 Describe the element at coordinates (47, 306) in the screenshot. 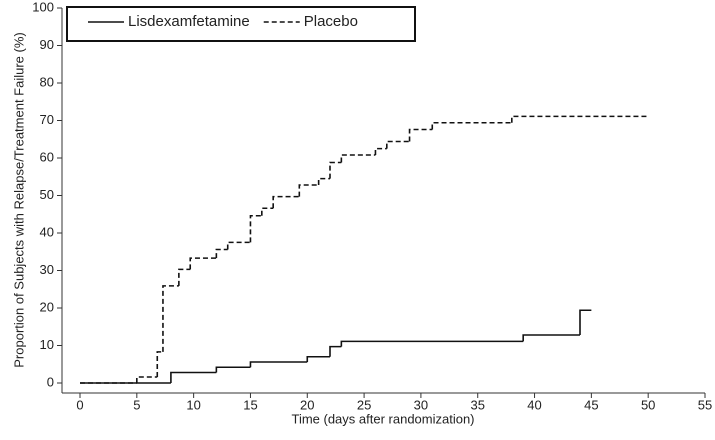

I see `y-tick-label: 20` at that location.